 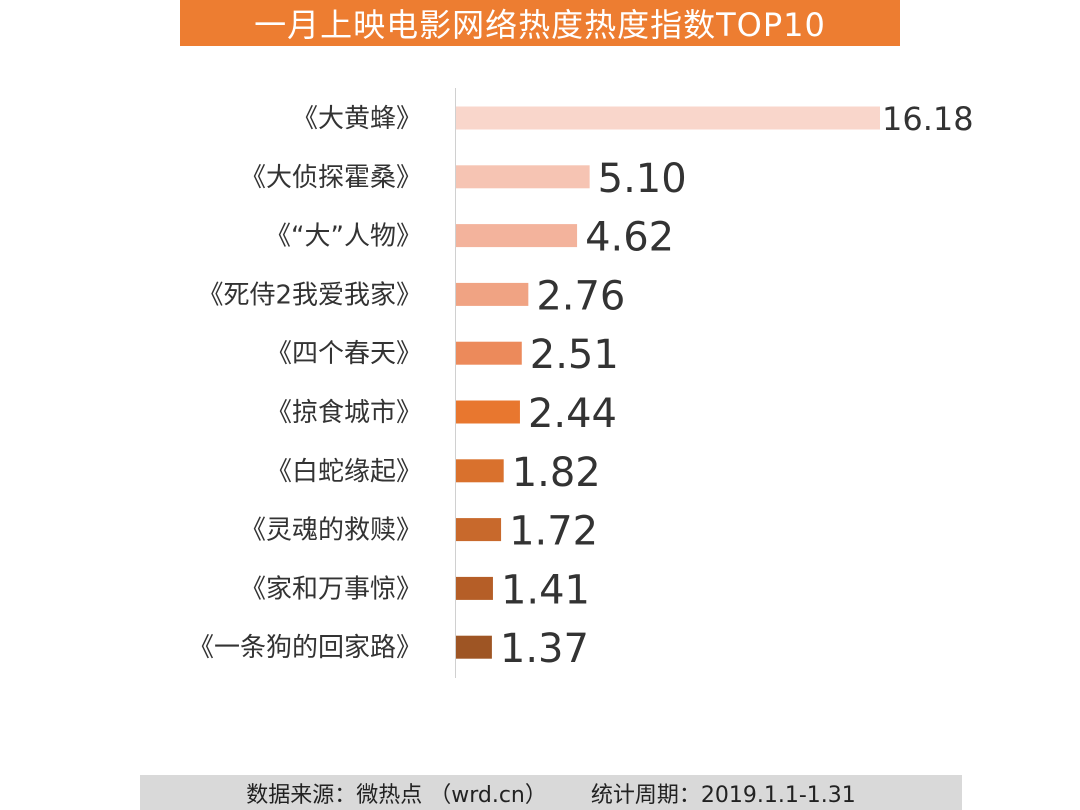 I want to click on category-label: 《大侦探霍桑》, so click(x=331, y=178).